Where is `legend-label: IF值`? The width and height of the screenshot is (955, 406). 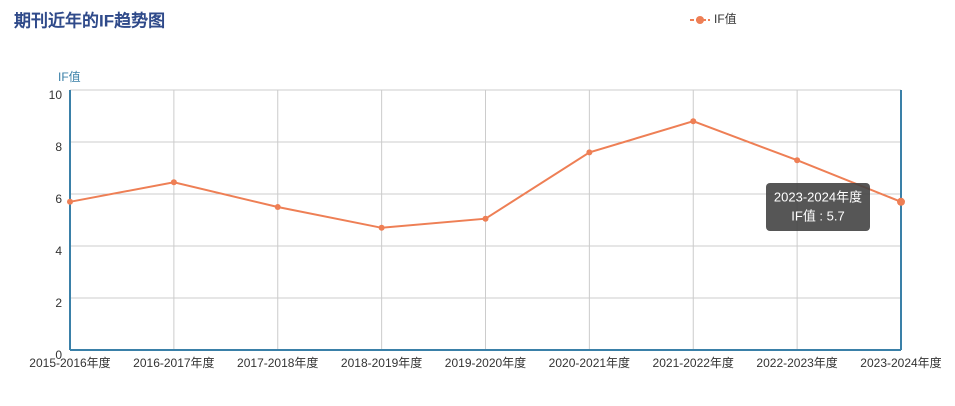 legend-label: IF值 is located at coordinates (725, 18).